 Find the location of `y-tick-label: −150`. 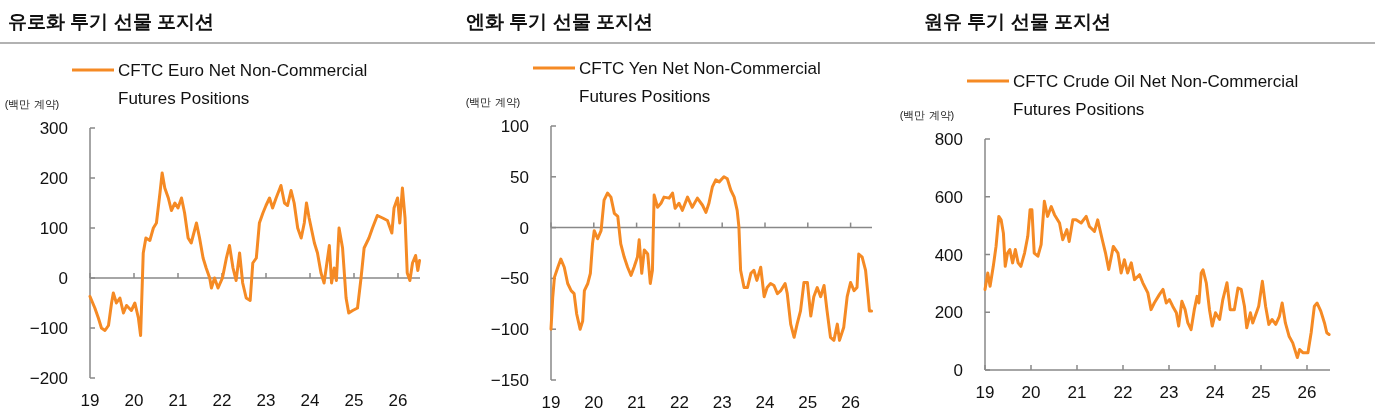

y-tick-label: −150 is located at coordinates (509, 380).